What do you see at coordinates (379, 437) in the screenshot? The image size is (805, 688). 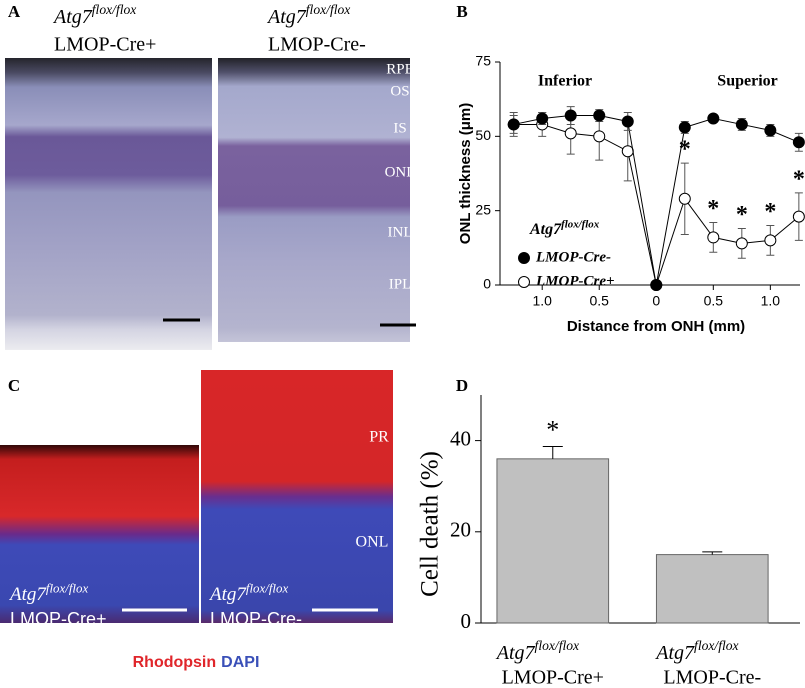 I see `layer-label: PR` at bounding box center [379, 437].